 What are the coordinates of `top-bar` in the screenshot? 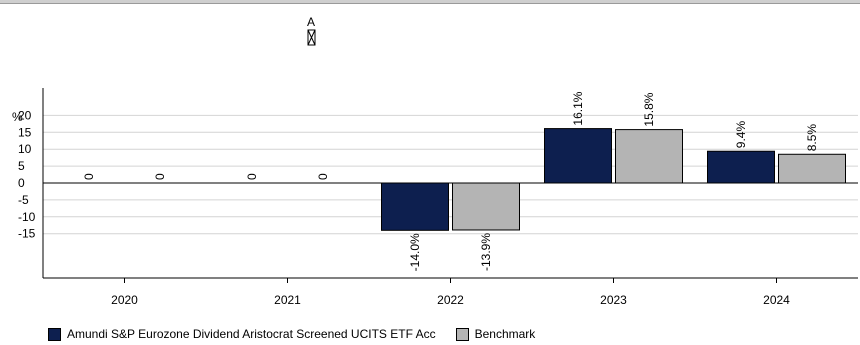 It's located at (430, 2).